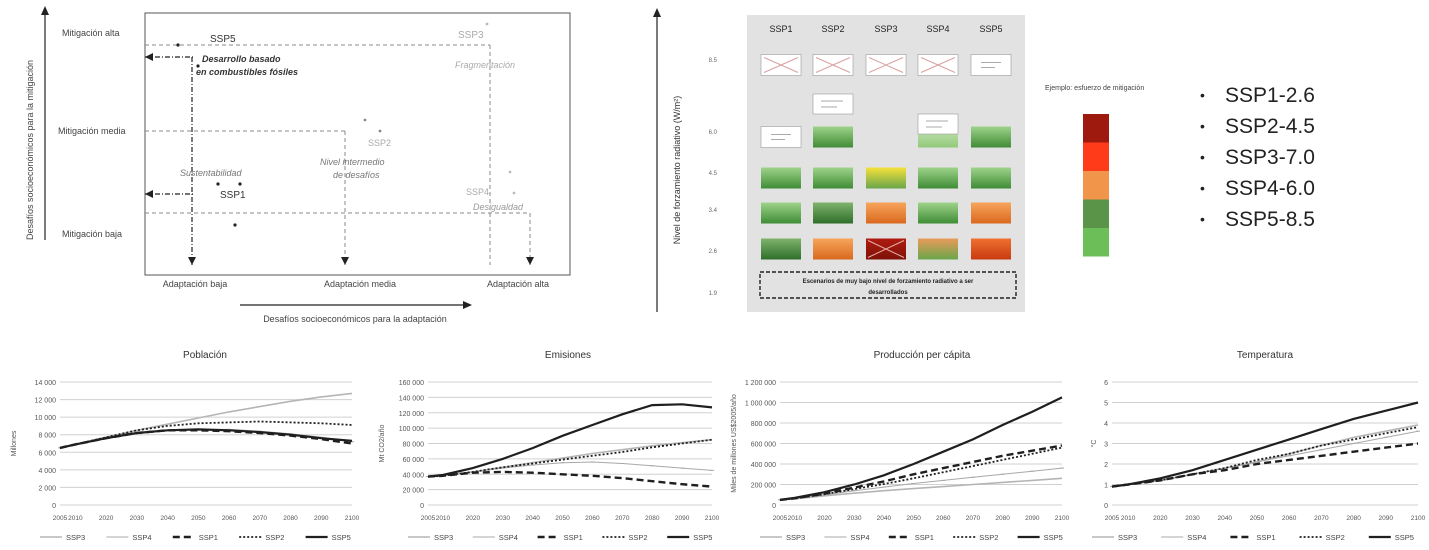  What do you see at coordinates (886, 178) in the screenshot?
I see `matrix-cell-y` at bounding box center [886, 178].